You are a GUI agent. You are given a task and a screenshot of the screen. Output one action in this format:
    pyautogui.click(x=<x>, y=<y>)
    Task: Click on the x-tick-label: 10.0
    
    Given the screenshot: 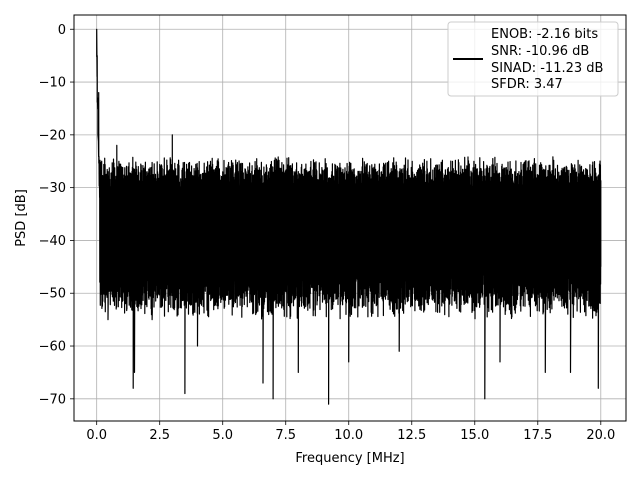 What is the action you would take?
    pyautogui.click(x=348, y=435)
    